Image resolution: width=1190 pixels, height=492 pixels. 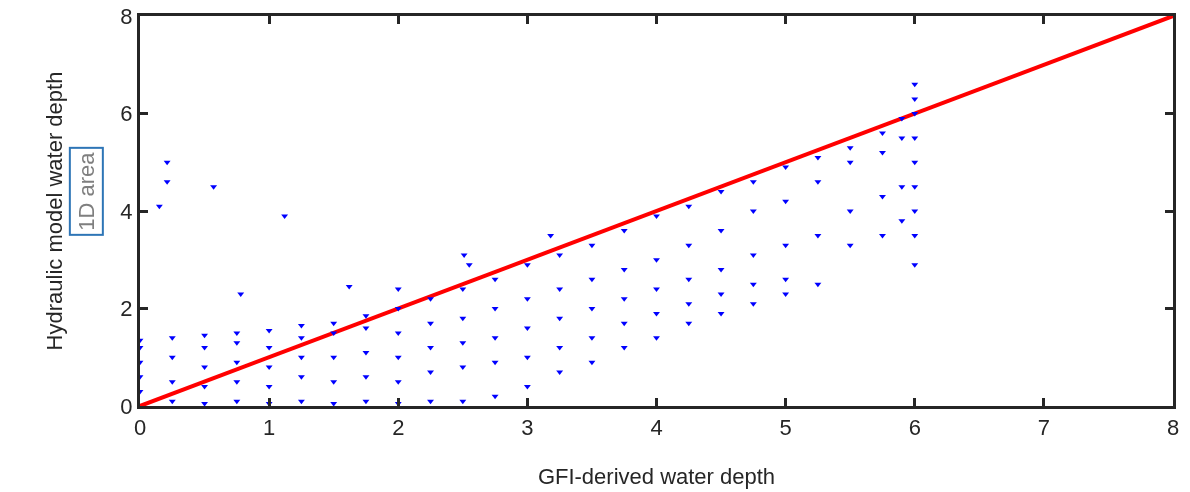 What do you see at coordinates (86, 191) in the screenshot?
I see `text: 1D area` at bounding box center [86, 191].